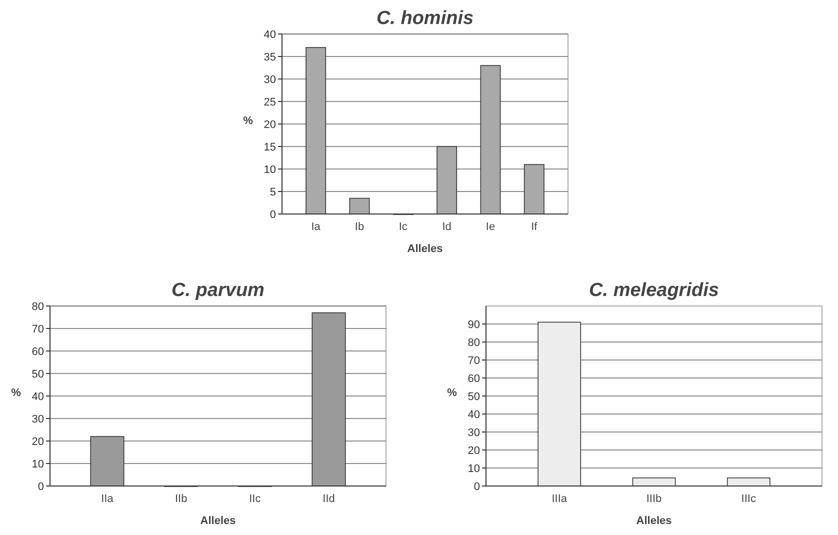  Describe the element at coordinates (270, 102) in the screenshot. I see `y-tick-label: 25` at that location.